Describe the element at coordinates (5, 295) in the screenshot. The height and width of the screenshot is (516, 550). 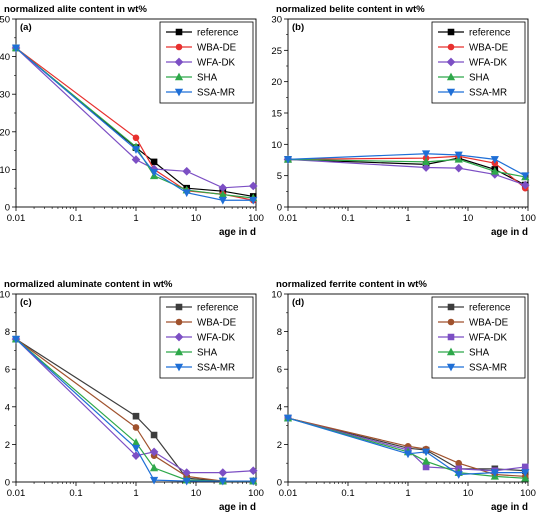
I see `y-tick-label: 10` at that location.